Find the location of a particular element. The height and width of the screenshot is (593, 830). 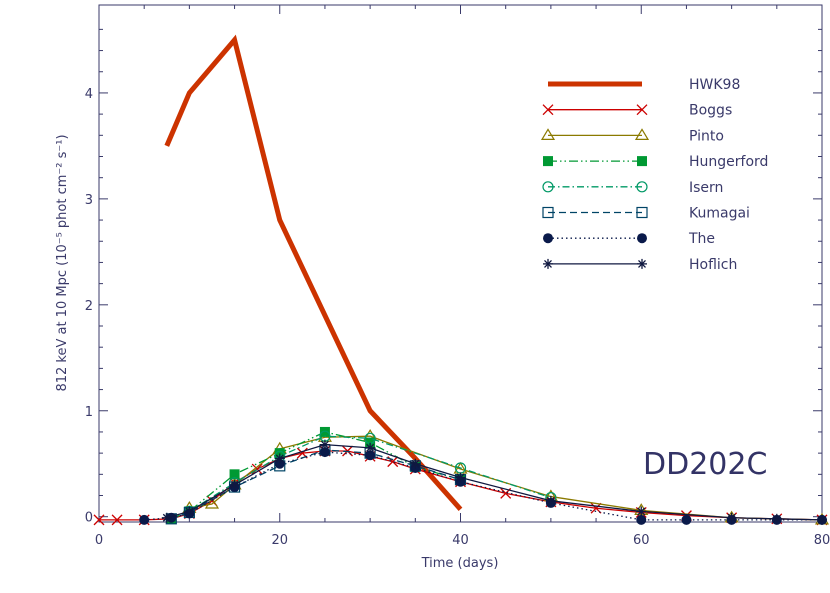

y-tick-label: 3 is located at coordinates (89, 200).